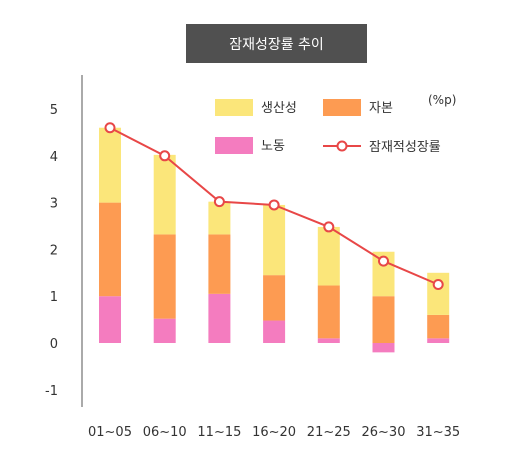 The height and width of the screenshot is (461, 526). I want to click on x-tick-label: 26~30, so click(384, 432).